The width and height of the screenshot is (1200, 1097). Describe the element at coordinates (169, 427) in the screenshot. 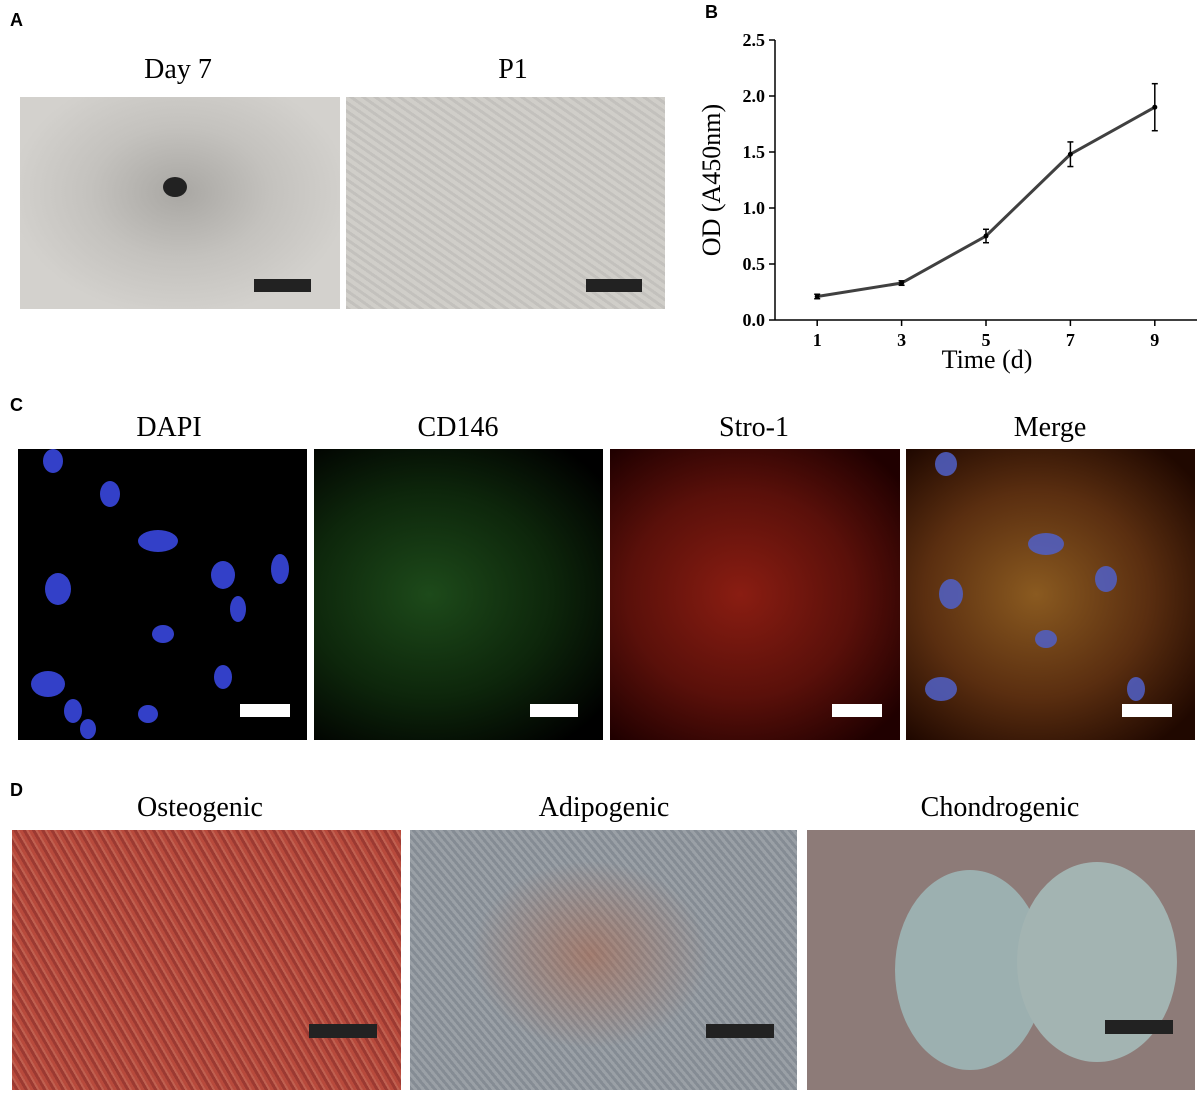

I see `image-title: DAPI` at that location.